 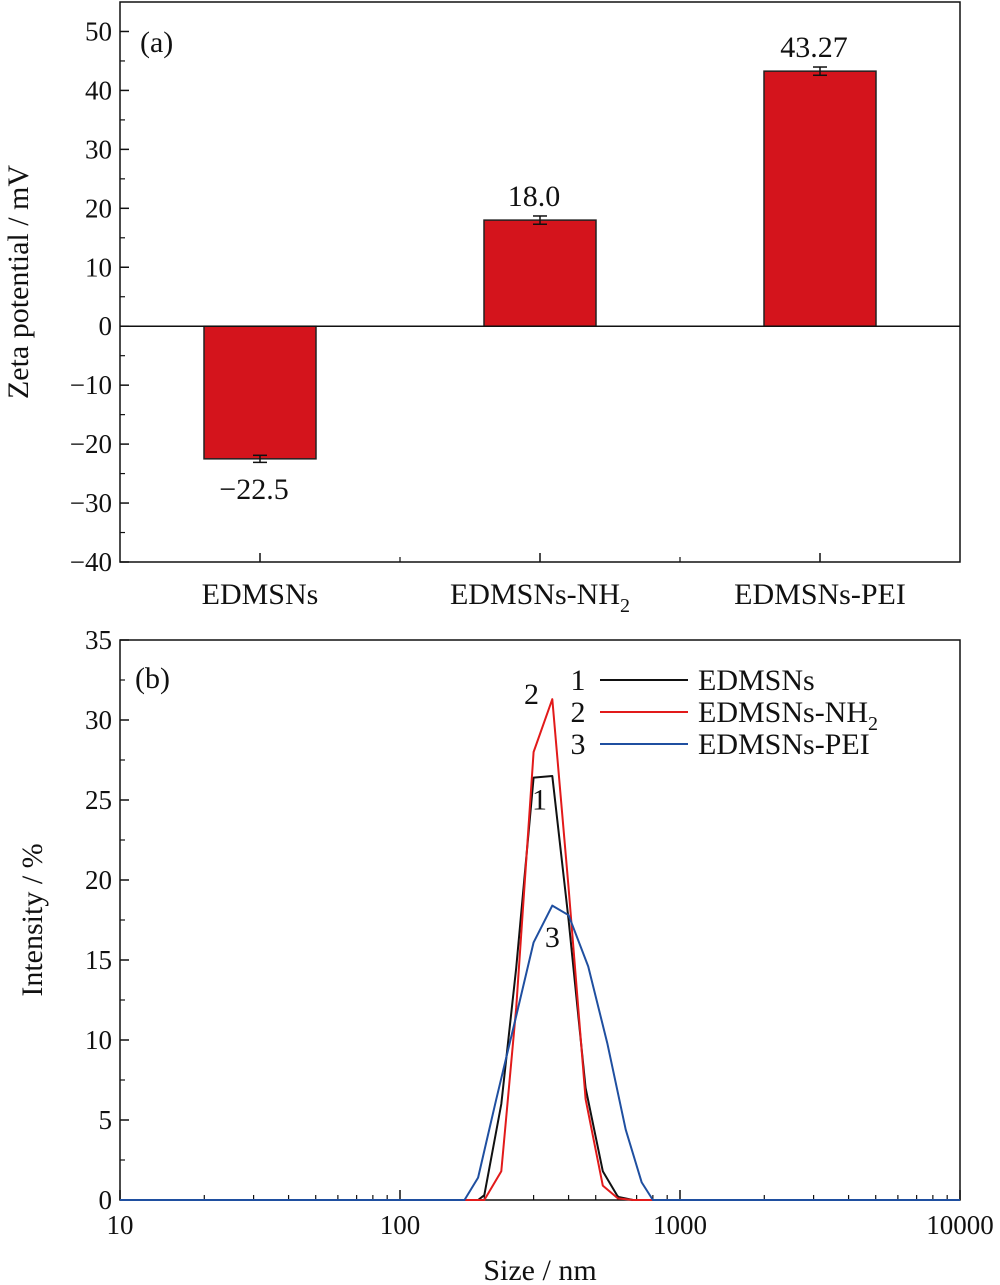 What do you see at coordinates (960, 1225) in the screenshot?
I see `x-tick-label: 10000` at bounding box center [960, 1225].